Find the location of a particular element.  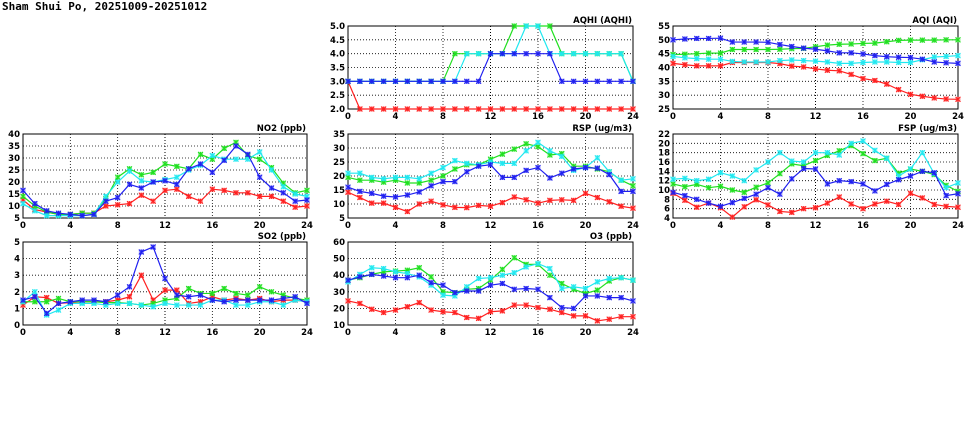

x-tick-label: 0 is located at coordinates (23, 226).